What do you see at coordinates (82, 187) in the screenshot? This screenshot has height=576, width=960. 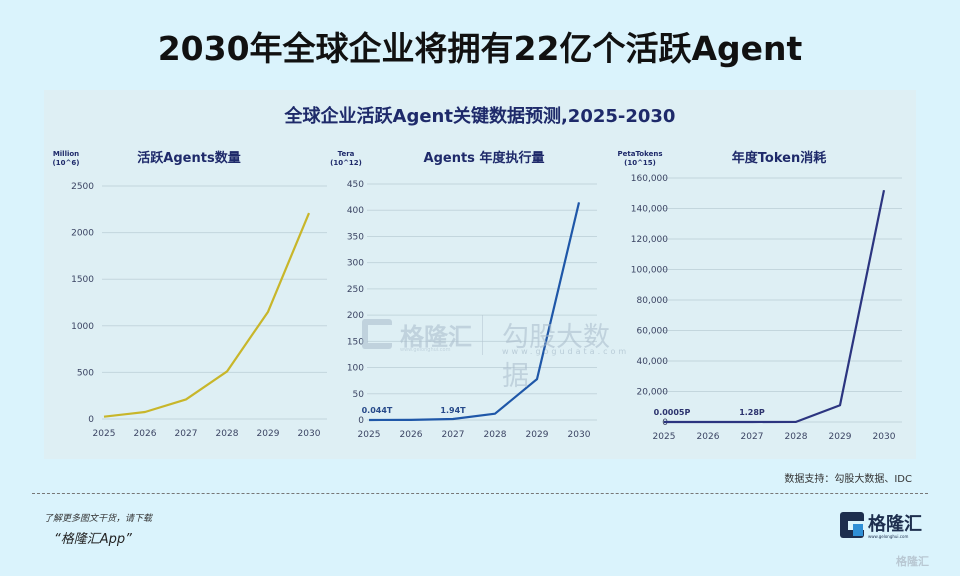 I see `y-tick-label: 2500` at bounding box center [82, 187].